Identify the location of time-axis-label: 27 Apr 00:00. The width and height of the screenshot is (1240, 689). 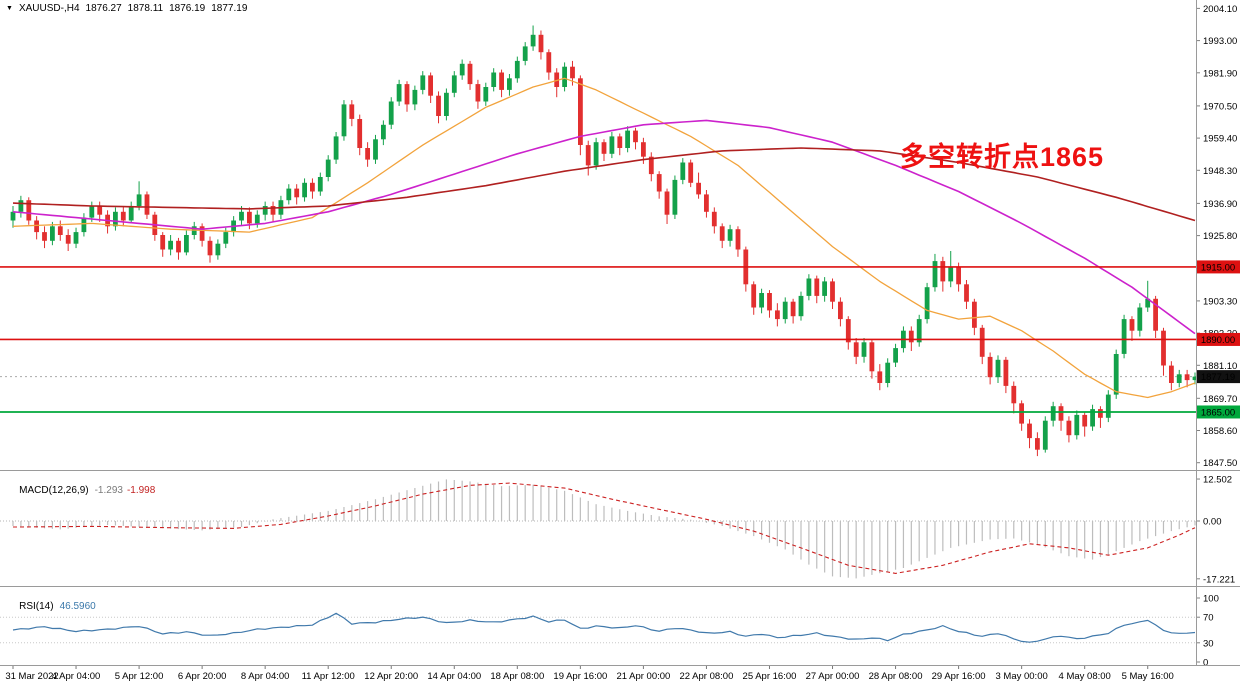
(833, 676).